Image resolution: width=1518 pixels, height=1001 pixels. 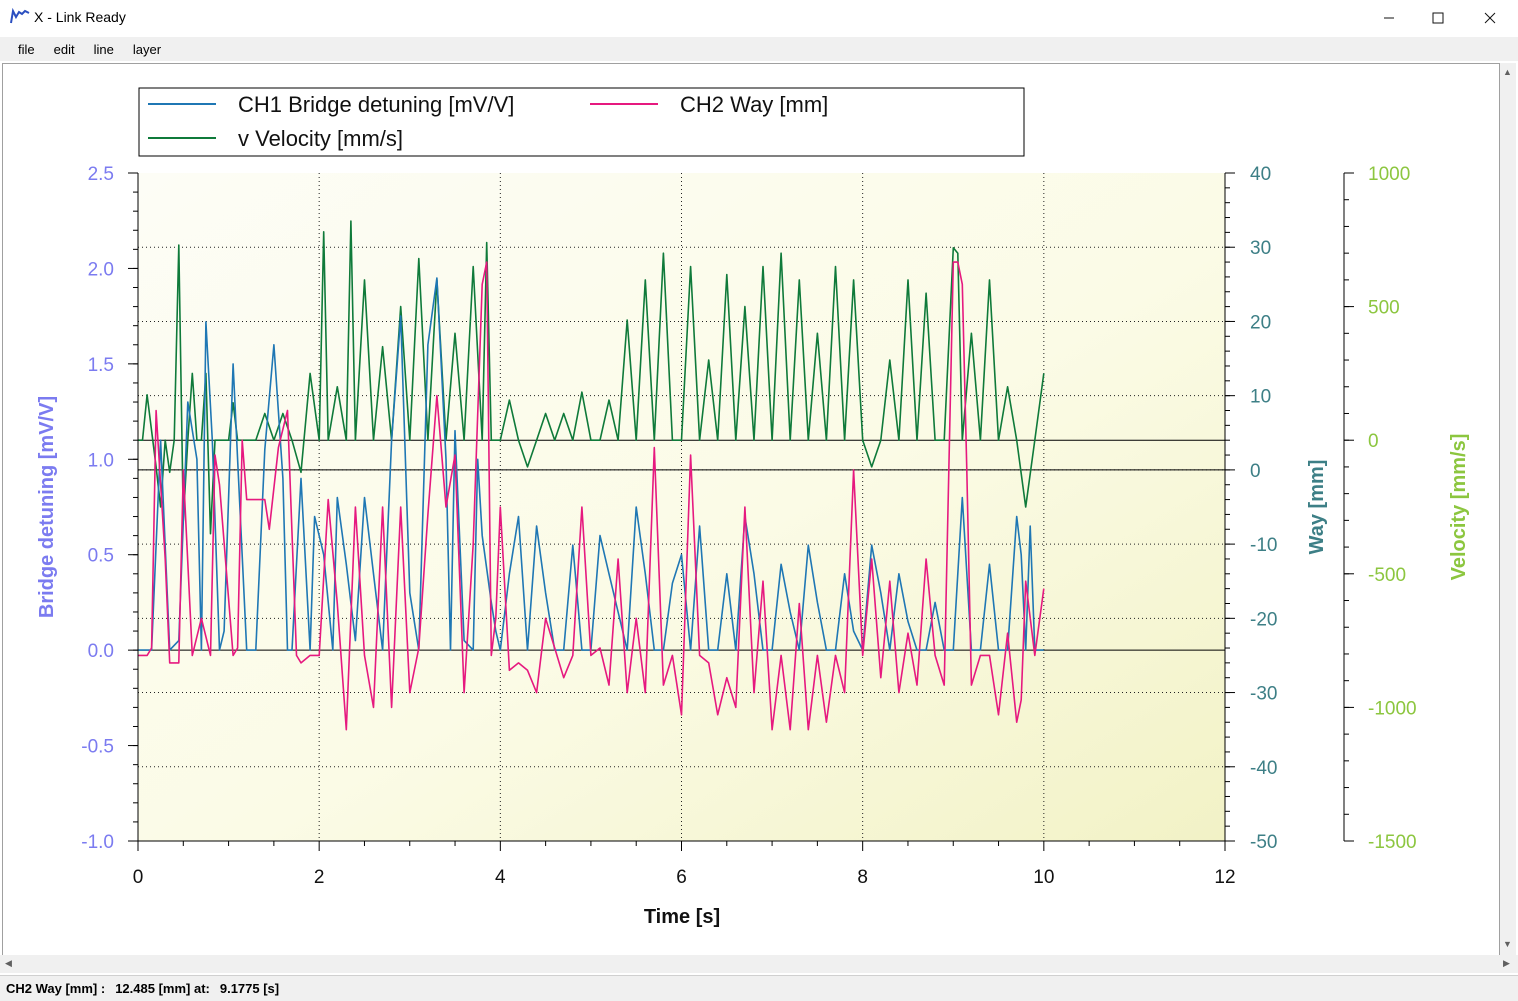 What do you see at coordinates (101, 174) in the screenshot?
I see `left-tick-label: 2.5` at bounding box center [101, 174].